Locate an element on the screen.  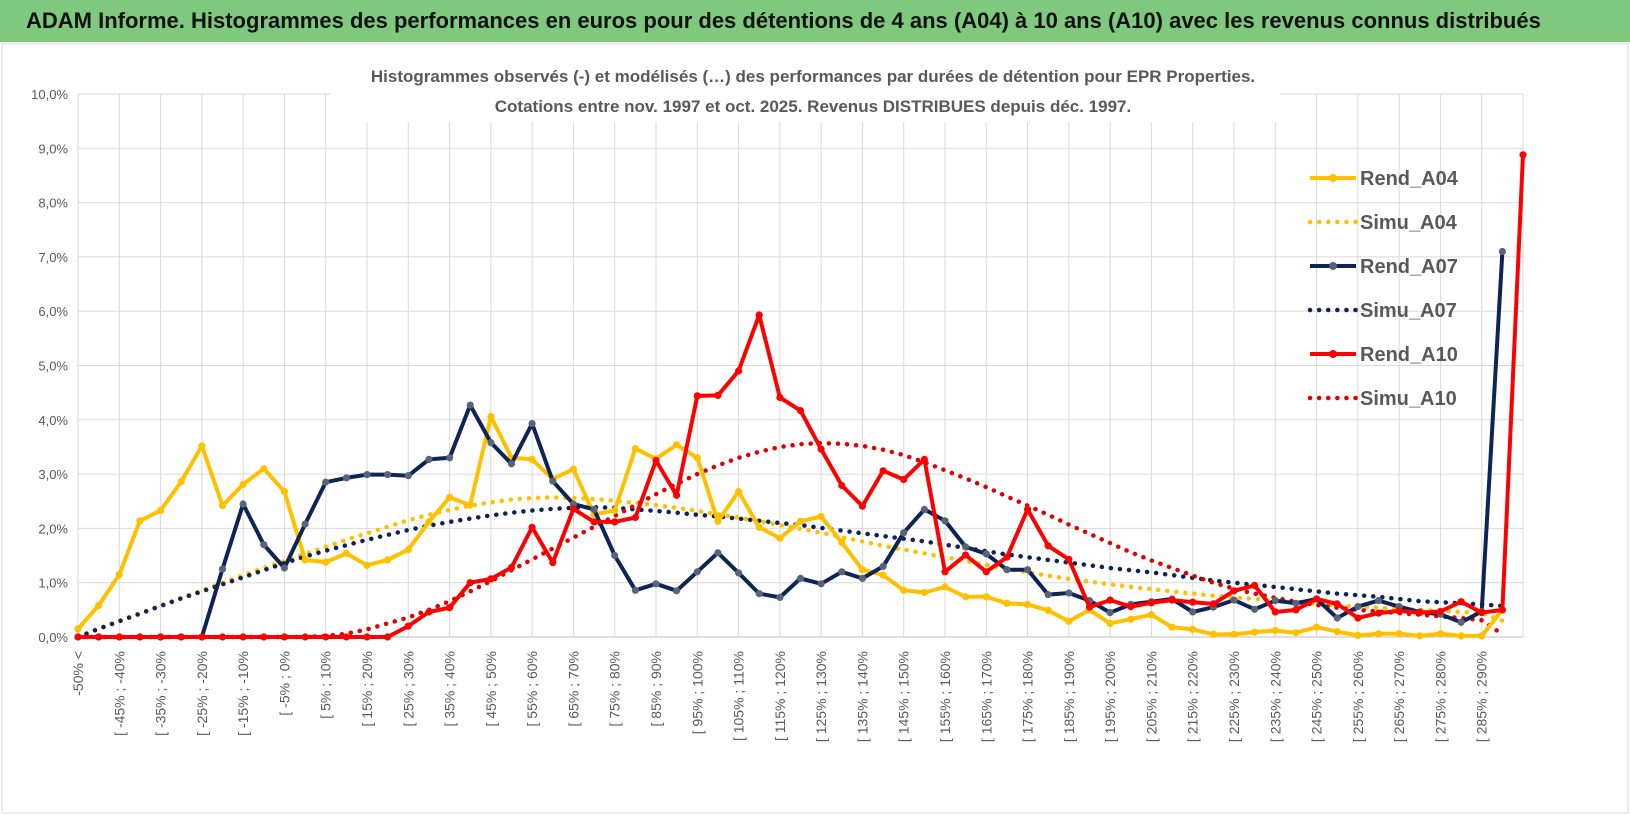
y-tick-label: 8,0% is located at coordinates (53, 203).